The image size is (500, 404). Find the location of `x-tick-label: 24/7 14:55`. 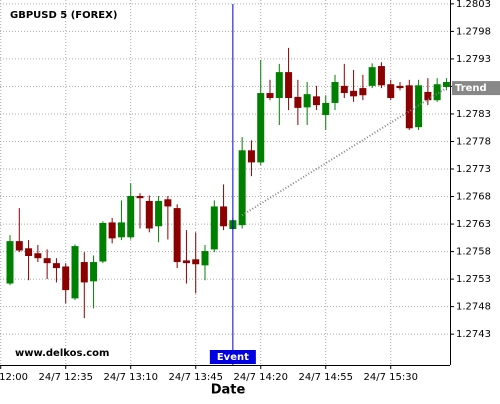

x-tick-label: 24/7 14:55 is located at coordinates (325, 377).